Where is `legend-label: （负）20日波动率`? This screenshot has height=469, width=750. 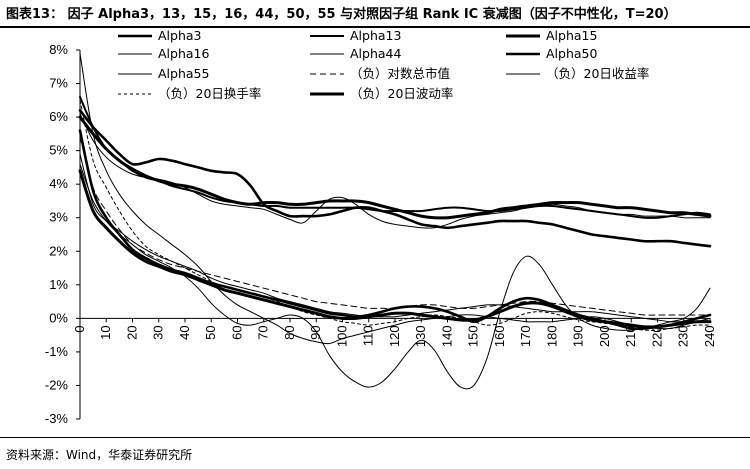 legend-label: （负）20日波动率 is located at coordinates (401, 93).